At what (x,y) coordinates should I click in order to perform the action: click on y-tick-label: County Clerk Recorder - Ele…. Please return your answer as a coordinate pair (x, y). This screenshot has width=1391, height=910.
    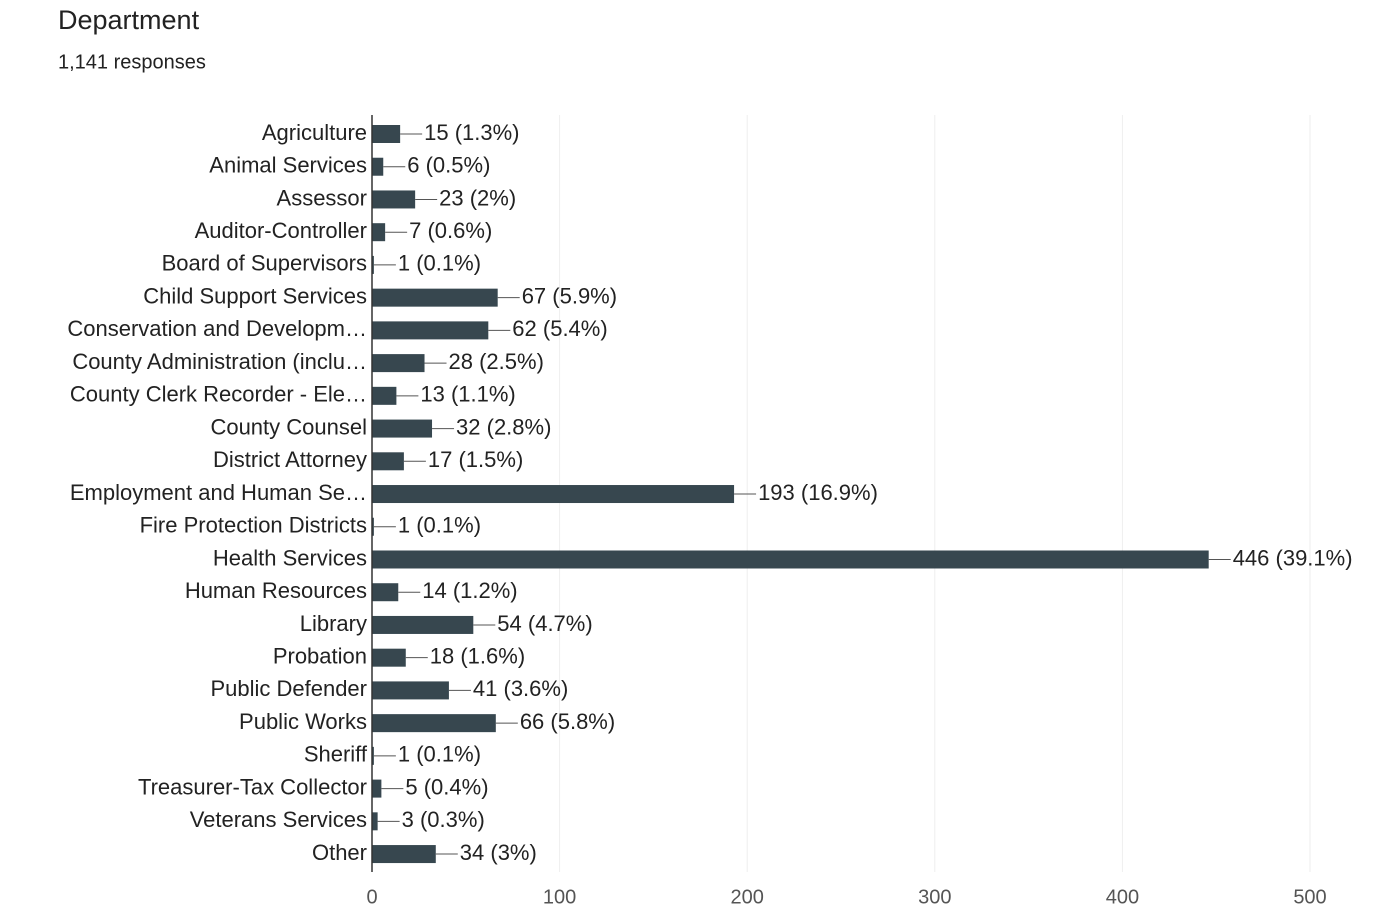
    Looking at the image, I should click on (218, 394).